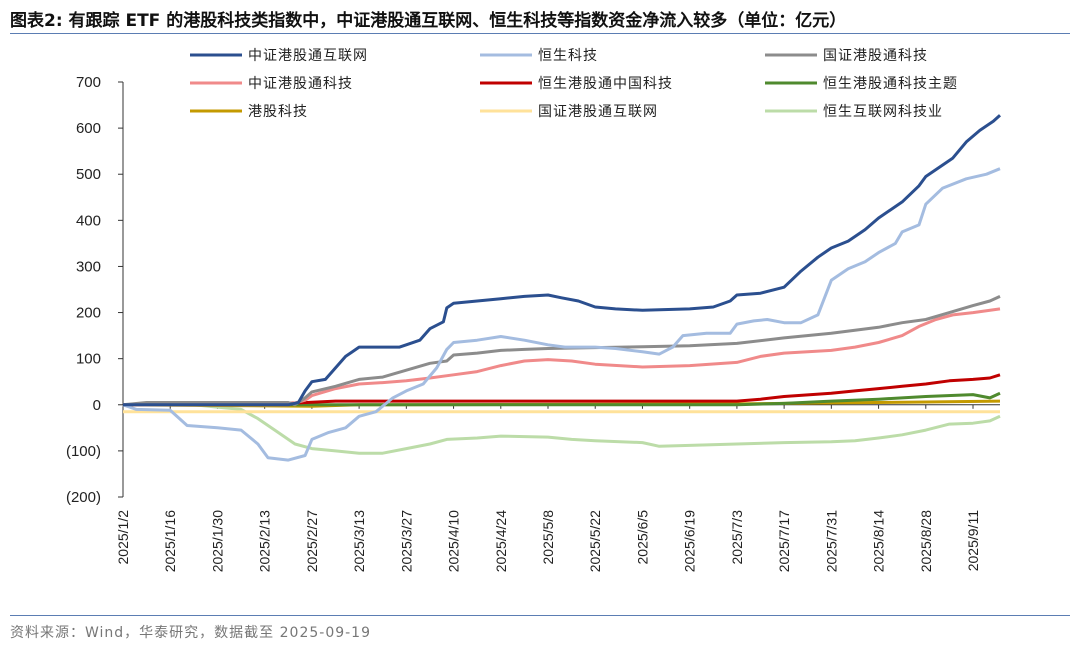 The width and height of the screenshot is (1080, 650). What do you see at coordinates (454, 541) in the screenshot?
I see `x-tick-label: 2025/4/10` at bounding box center [454, 541].